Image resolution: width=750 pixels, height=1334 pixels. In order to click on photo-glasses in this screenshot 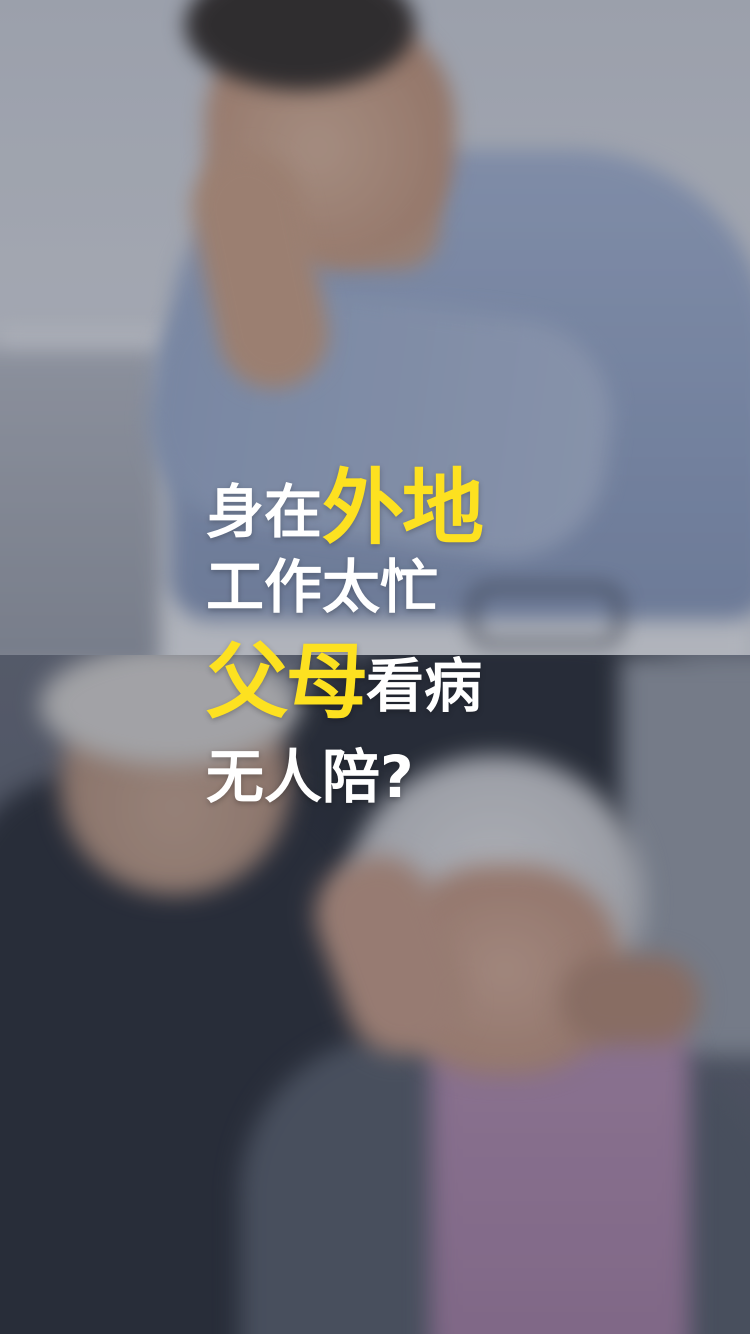, I will do `click(546, 616)`.